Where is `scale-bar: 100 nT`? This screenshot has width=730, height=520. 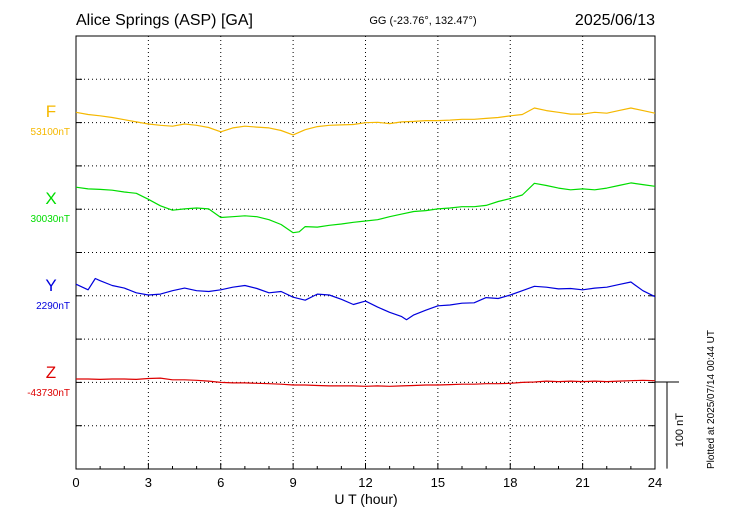 scale-bar: 100 nT is located at coordinates (670, 425).